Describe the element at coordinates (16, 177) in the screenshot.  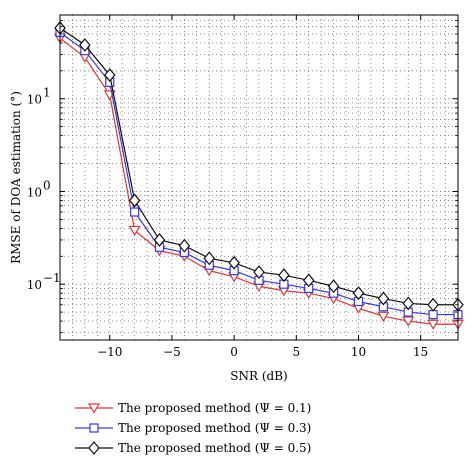
I see `y-axis-label: RMSE of DOA estimation (°)` at that location.